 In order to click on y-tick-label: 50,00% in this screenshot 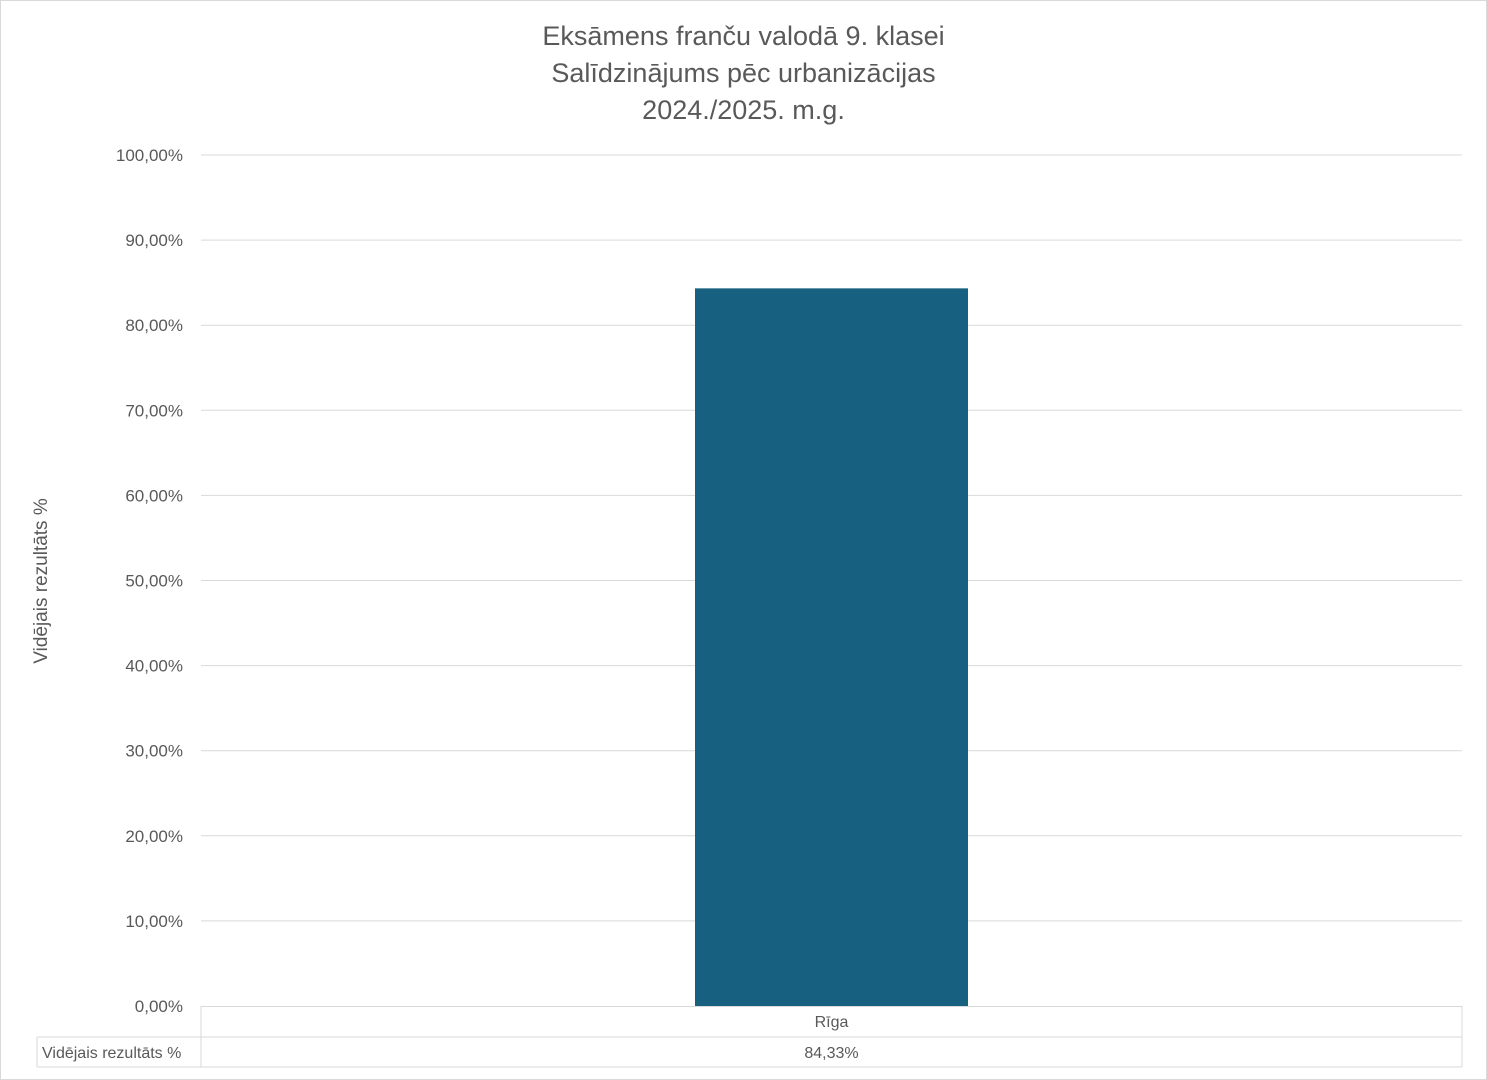, I will do `click(154, 581)`.